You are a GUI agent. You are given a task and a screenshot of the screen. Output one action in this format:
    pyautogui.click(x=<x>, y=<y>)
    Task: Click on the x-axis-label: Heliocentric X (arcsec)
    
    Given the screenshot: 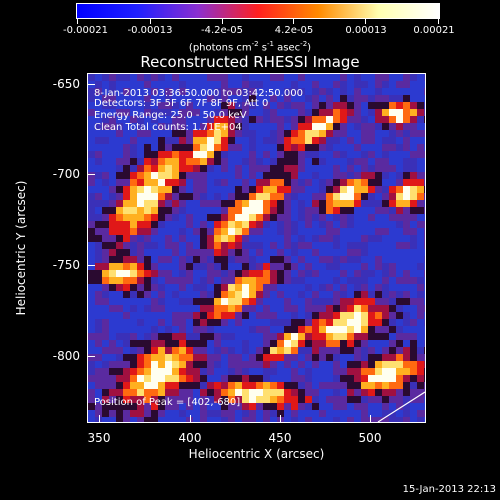 What is the action you would take?
    pyautogui.click(x=256, y=454)
    